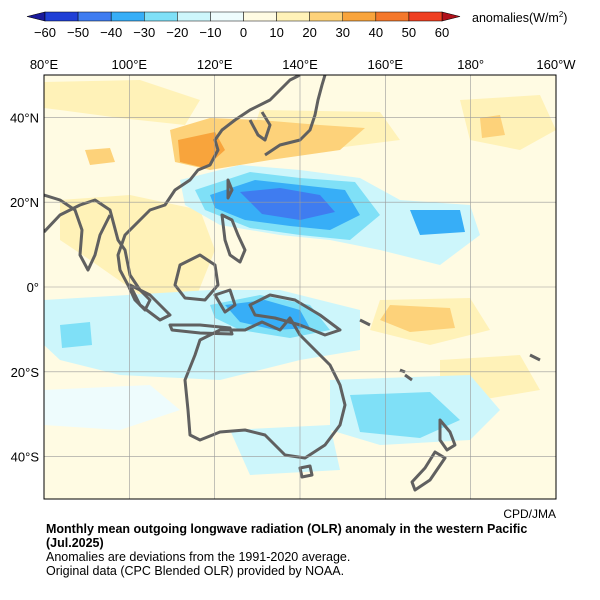 This screenshot has width=600, height=600. Describe the element at coordinates (24, 287) in the screenshot. I see `latitude-labels: 40°N 20°N 0° 20°S 40°S` at that location.